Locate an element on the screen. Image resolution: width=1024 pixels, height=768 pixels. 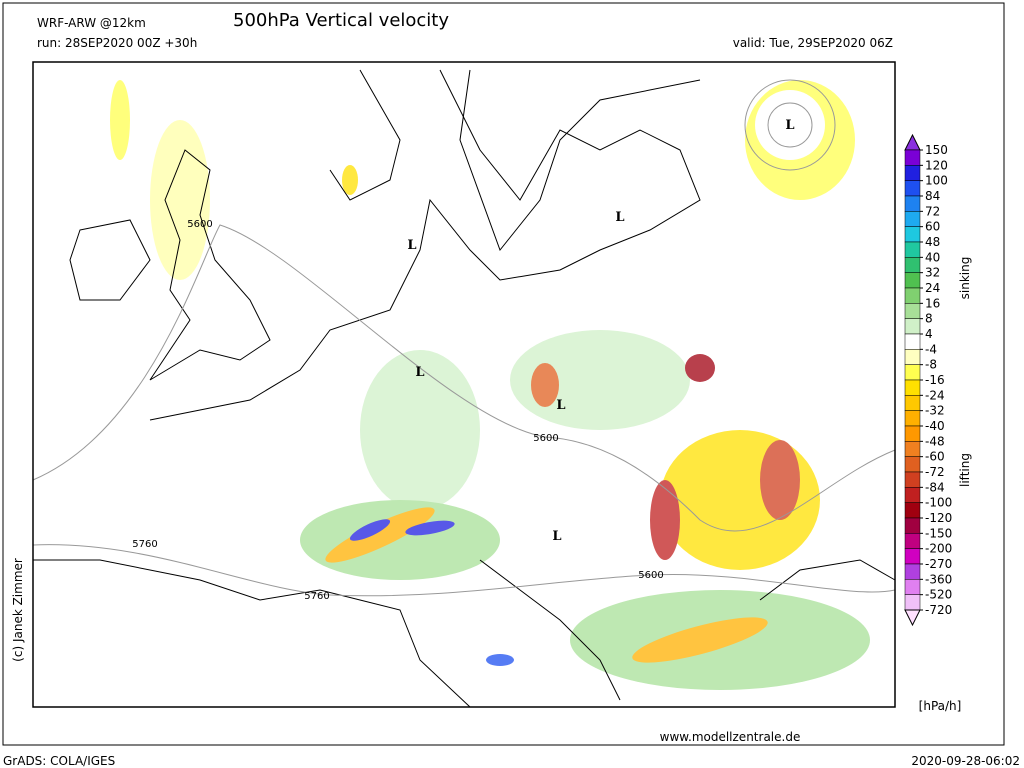
colorbar-label: -200 is located at coordinates (938, 549).